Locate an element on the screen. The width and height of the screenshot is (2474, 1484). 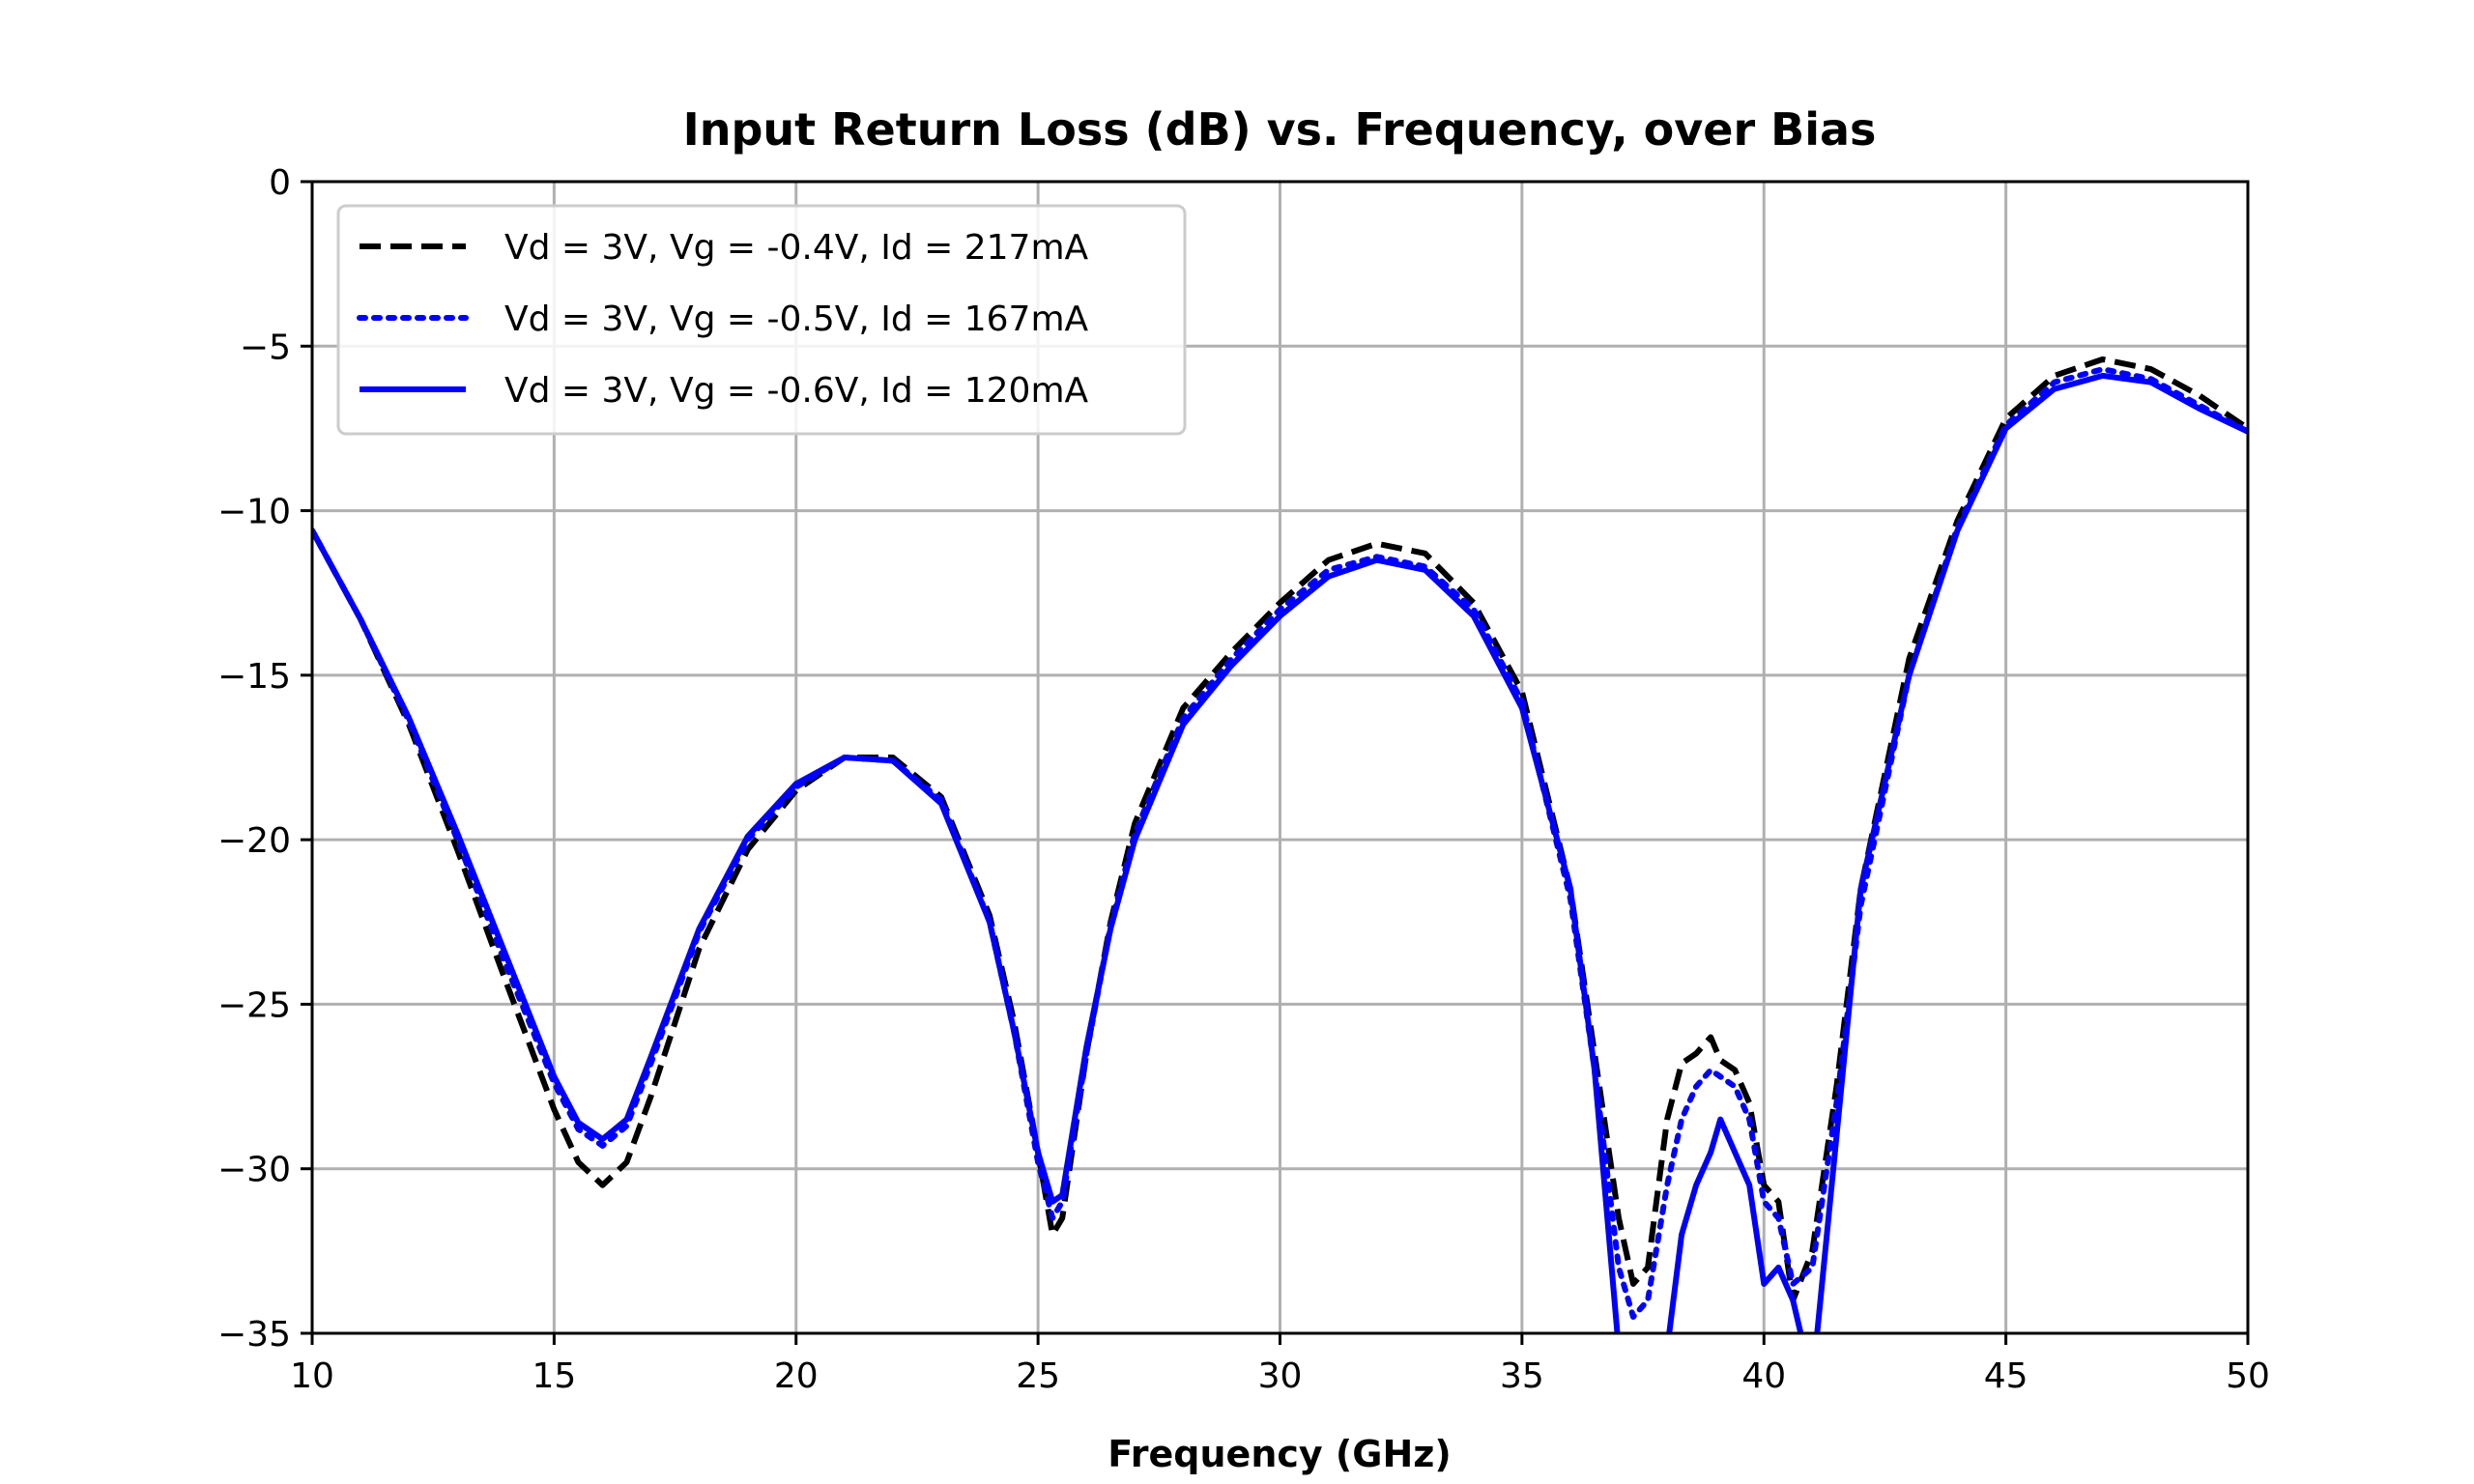
legend-box is located at coordinates (762, 320).